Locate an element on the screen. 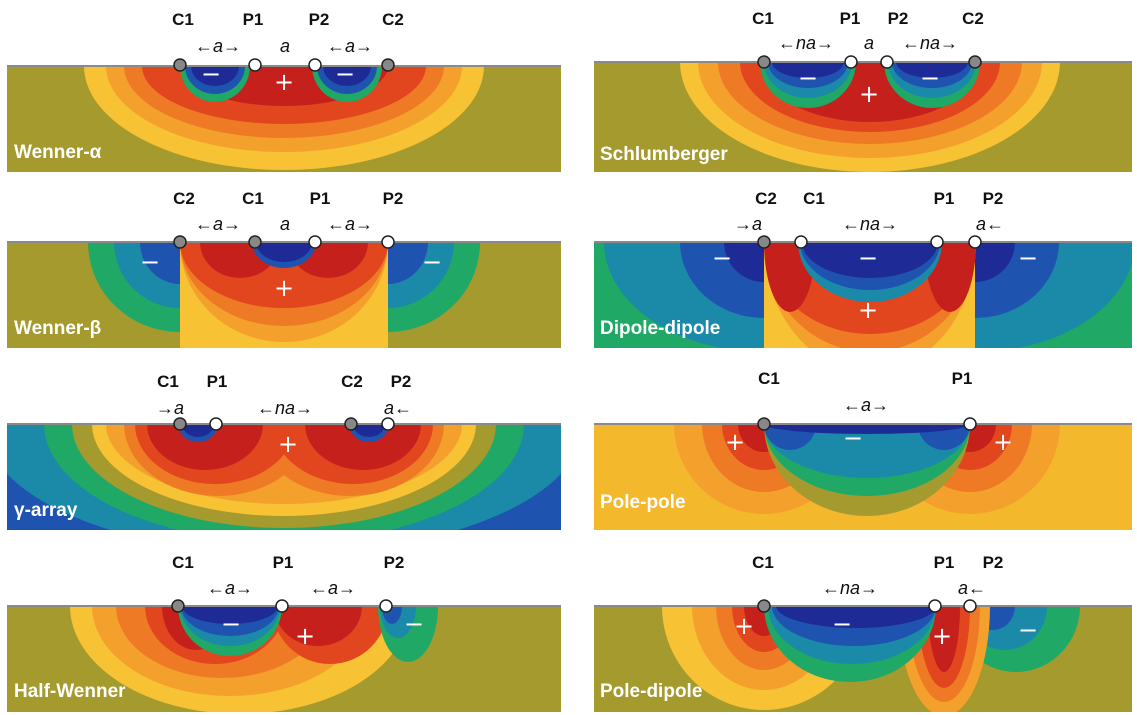  panel-gamma-array: + γ-array C1 P1 C2 P2 →a ←na→ a← is located at coordinates (284, 451).